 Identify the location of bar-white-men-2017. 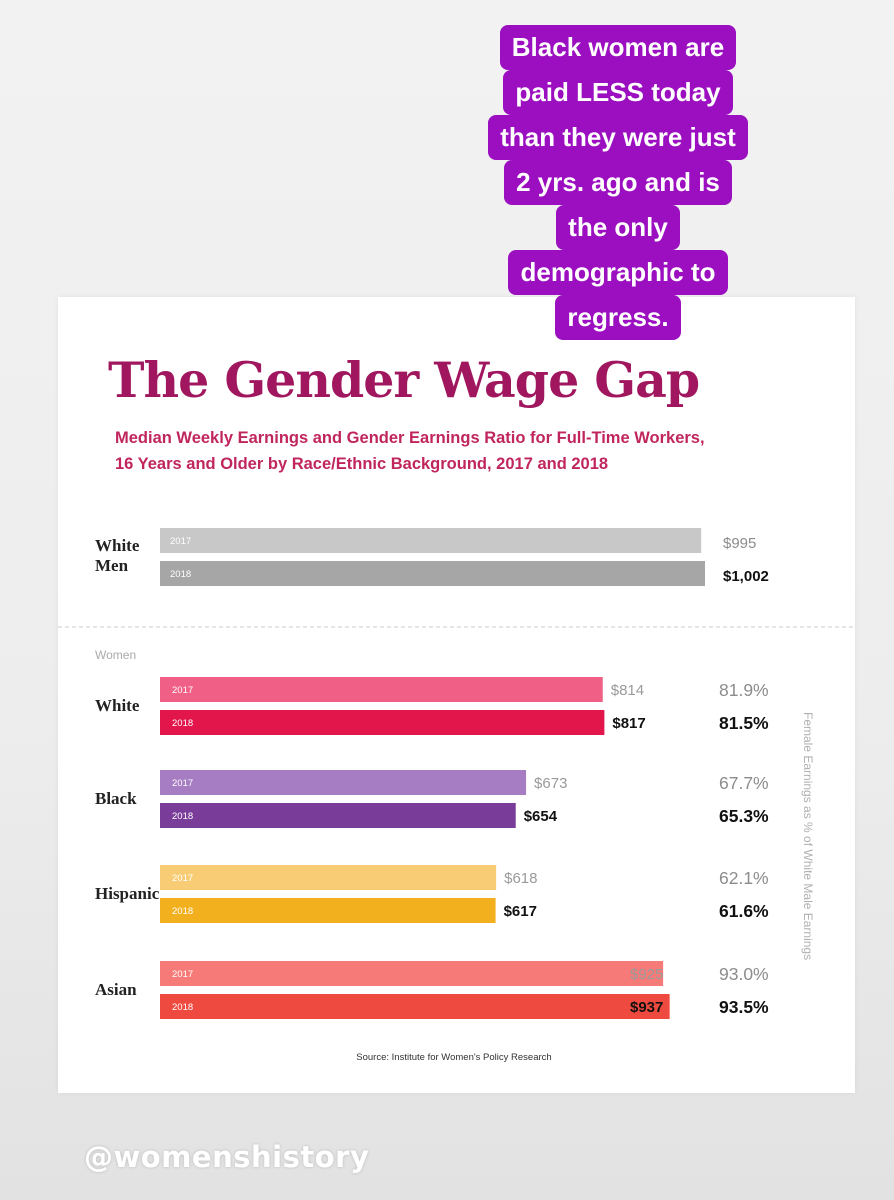
(431, 540).